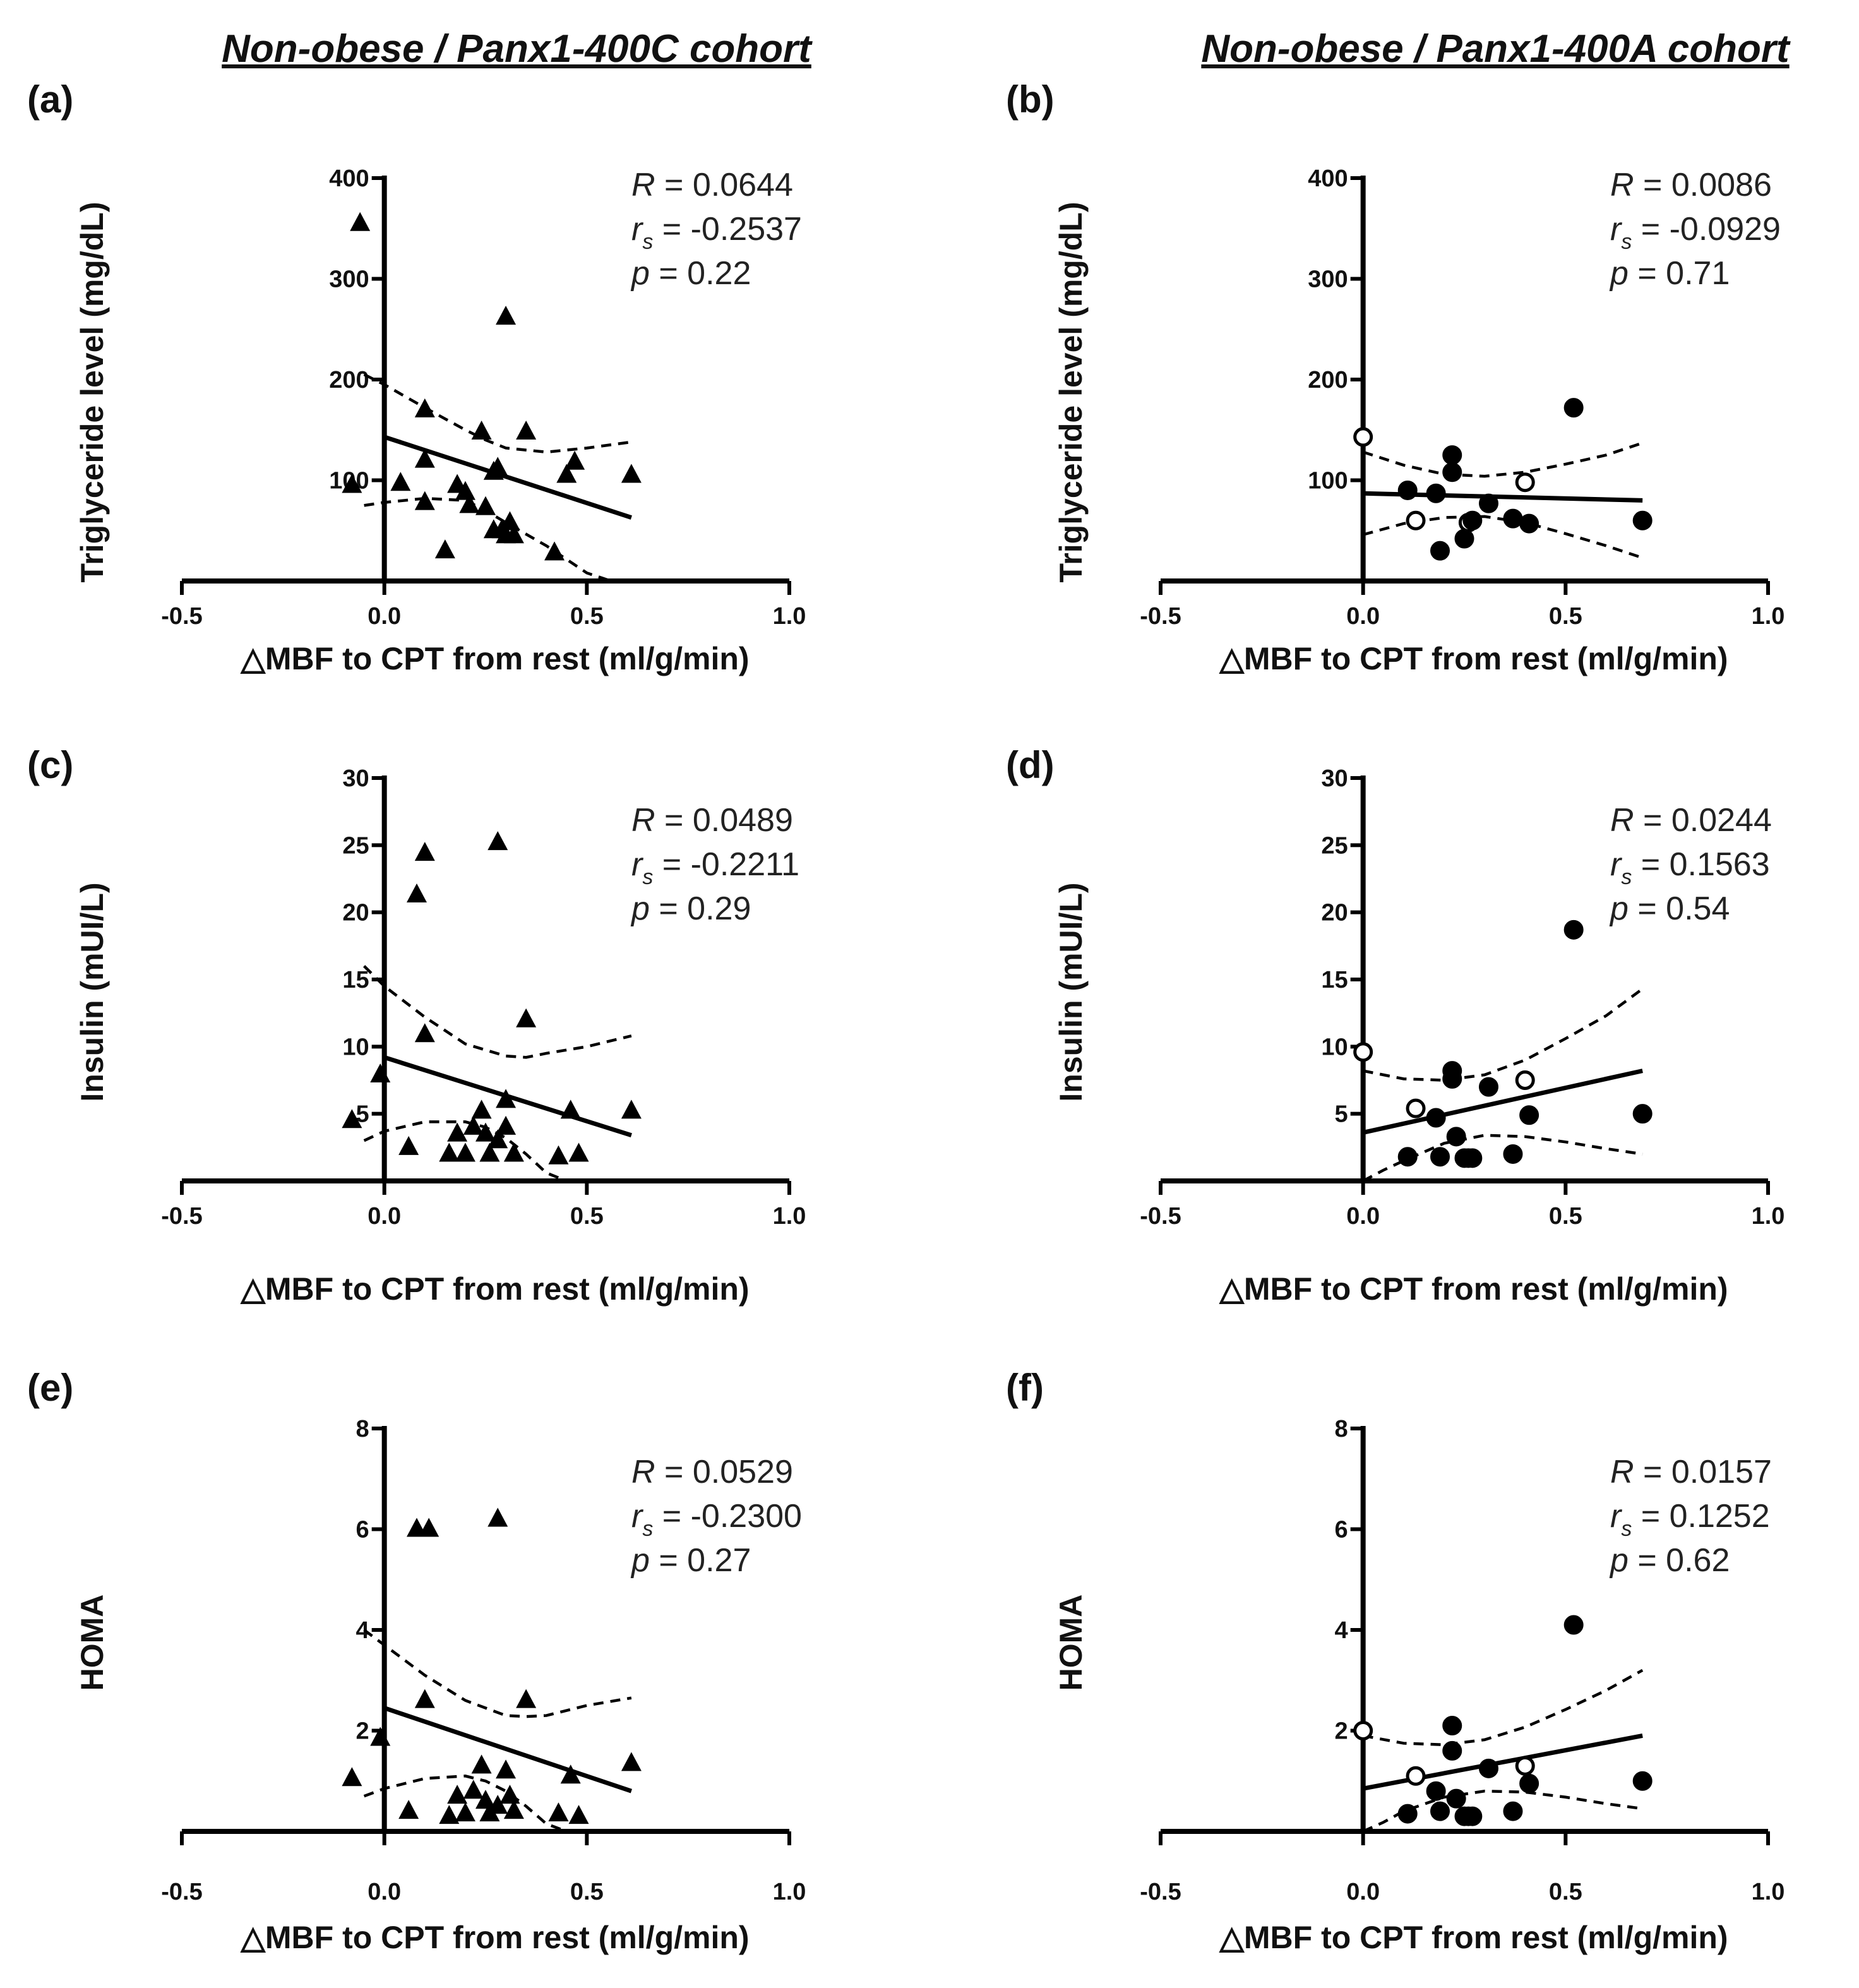 The image size is (1859, 1988). I want to click on stat-p-symbol: p, so click(640, 908).